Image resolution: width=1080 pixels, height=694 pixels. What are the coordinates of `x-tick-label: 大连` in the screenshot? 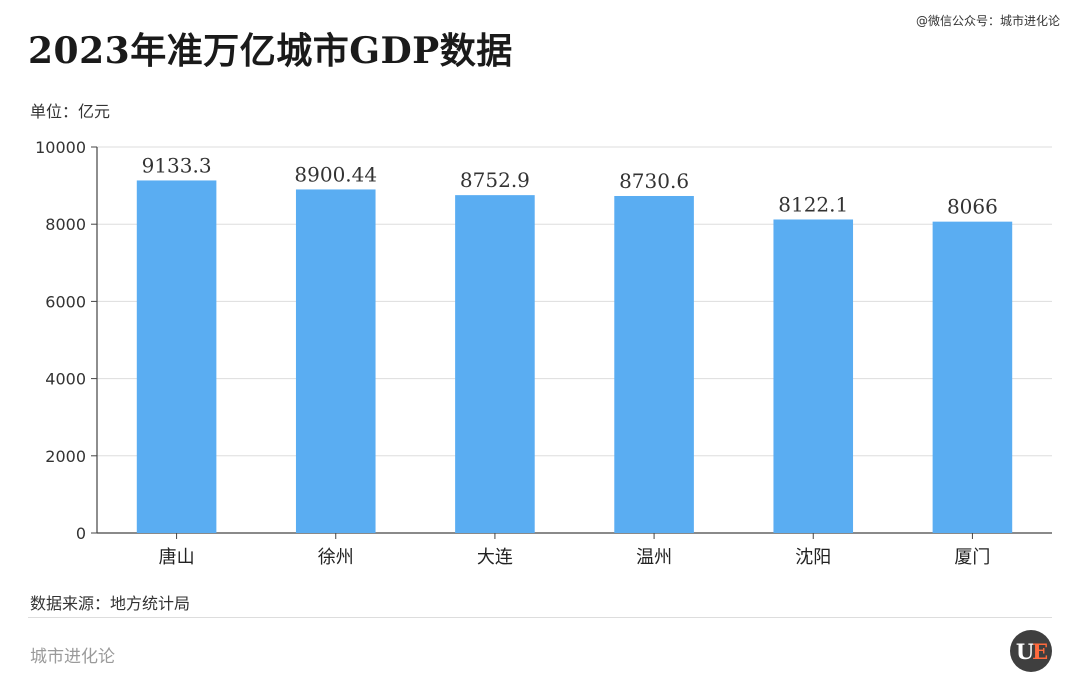 It's located at (495, 557).